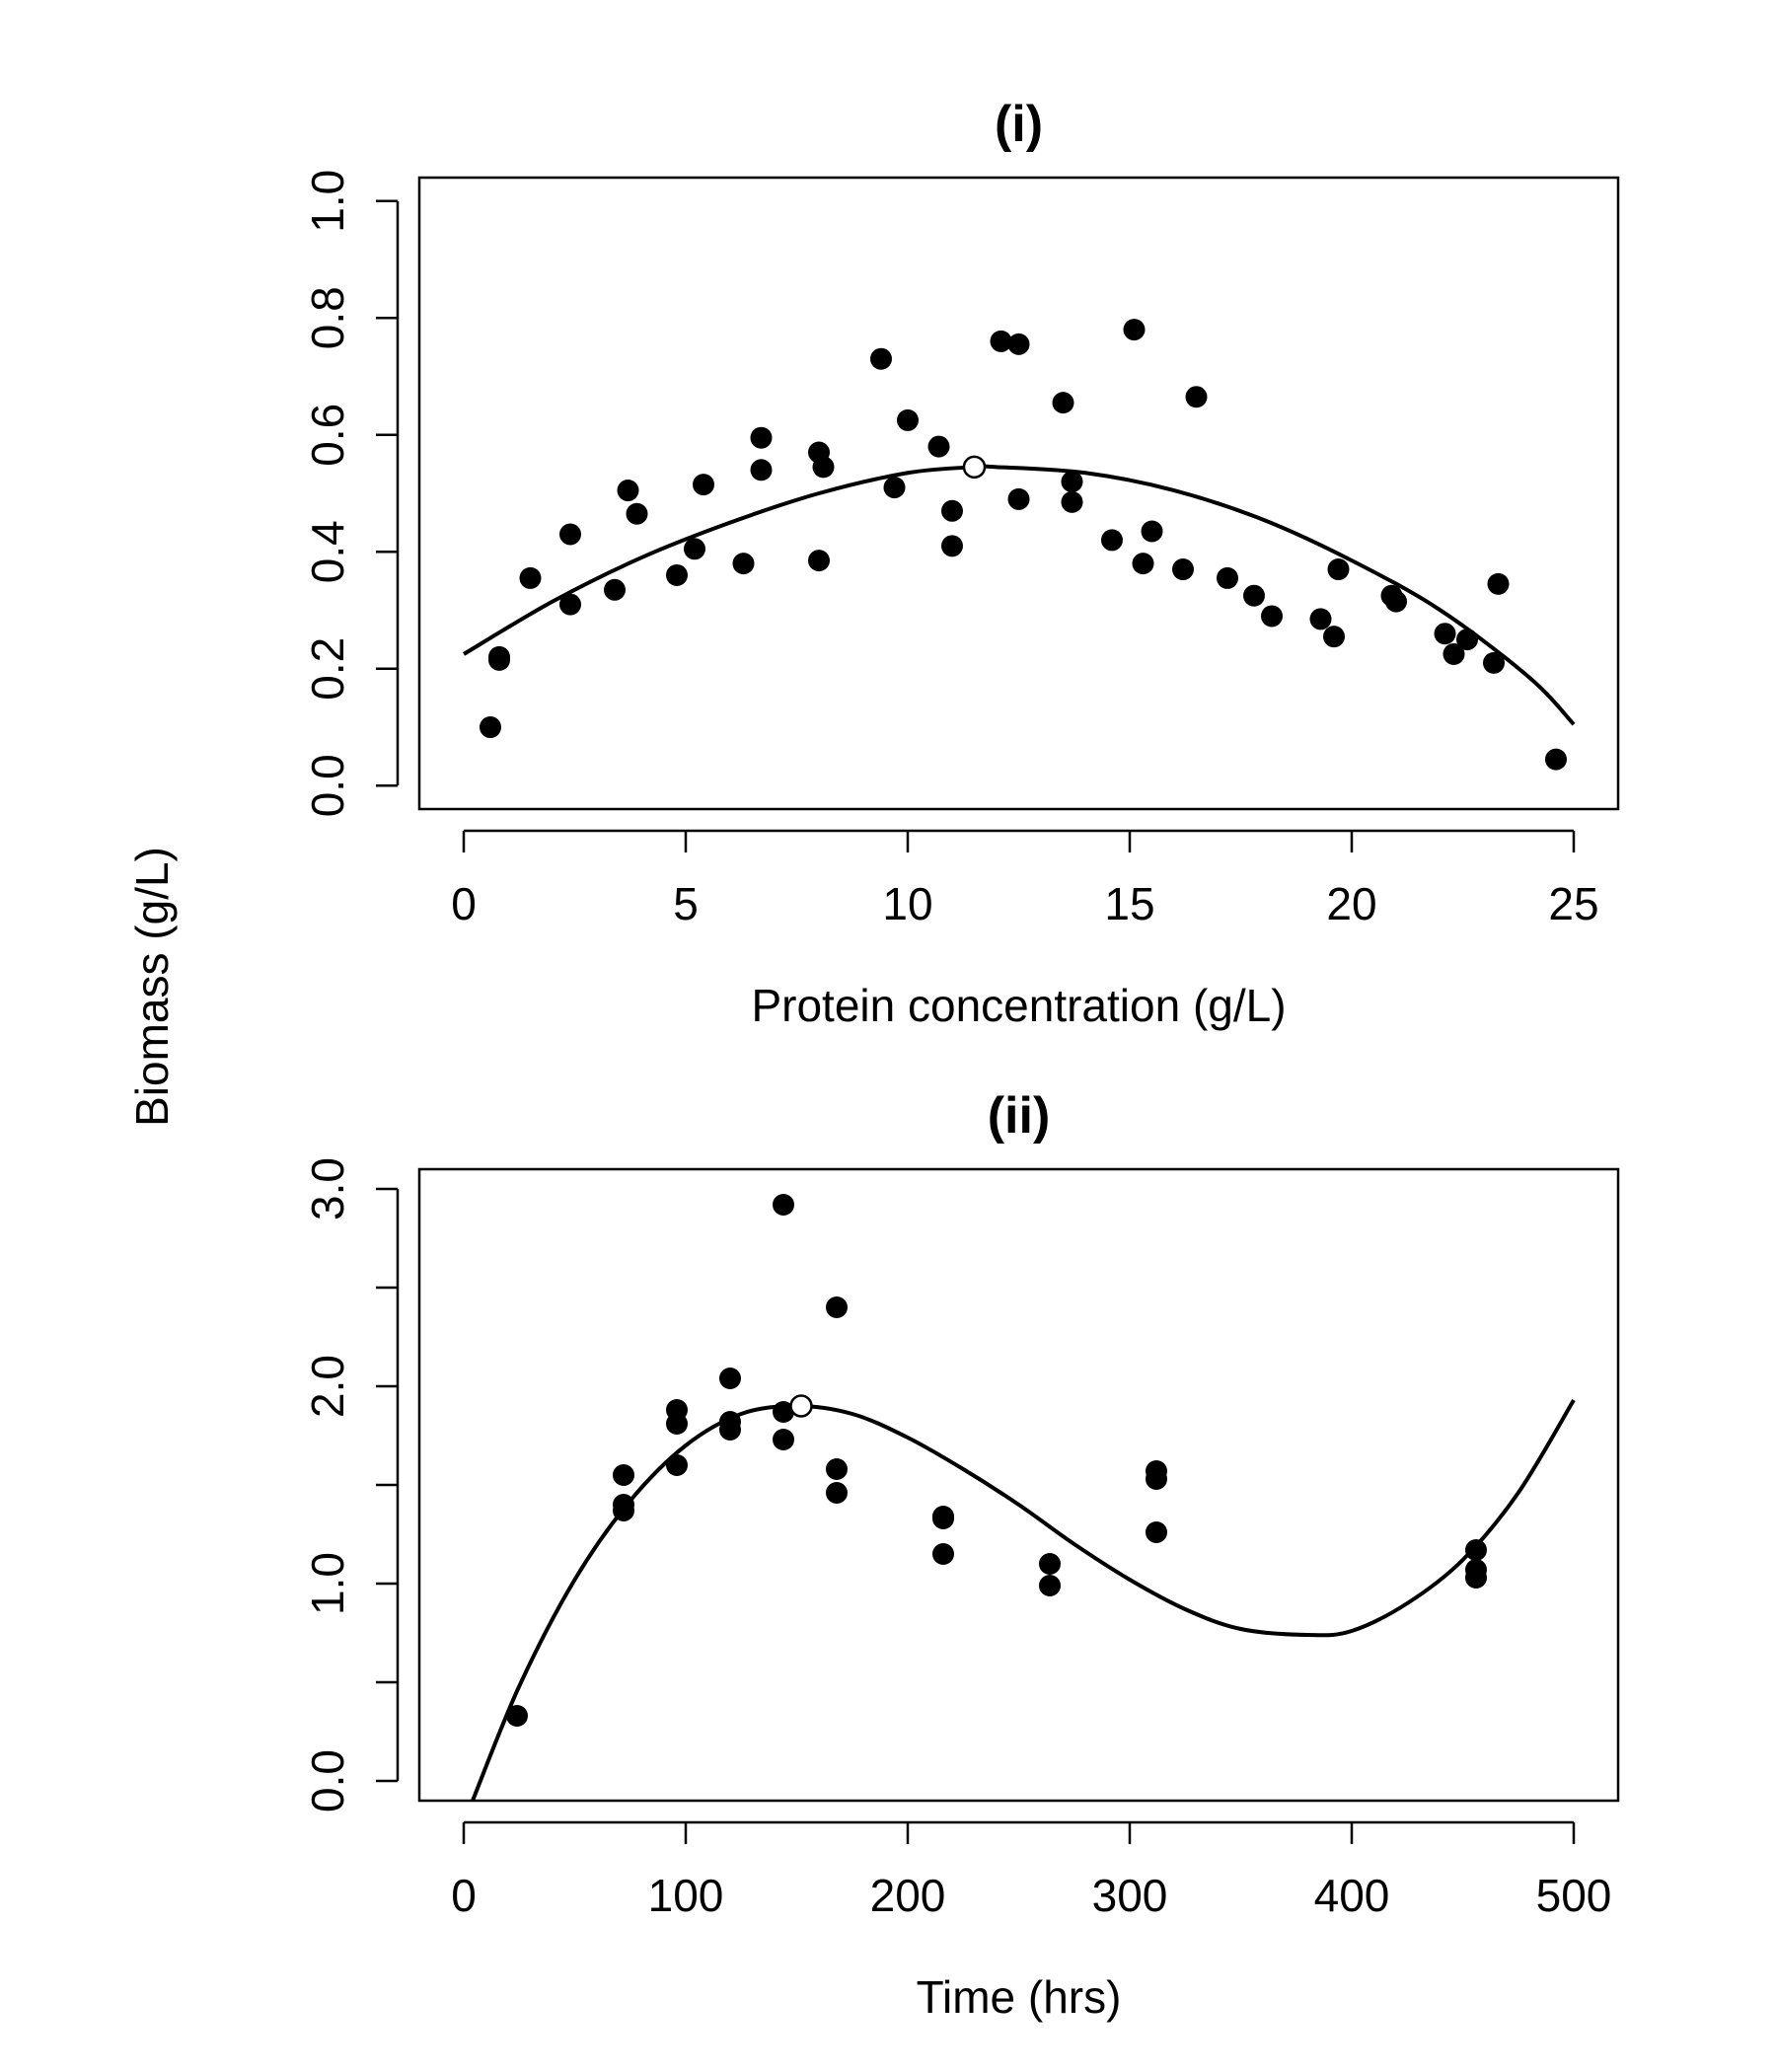  I want to click on y-tick-label: 0.8, so click(327, 318).